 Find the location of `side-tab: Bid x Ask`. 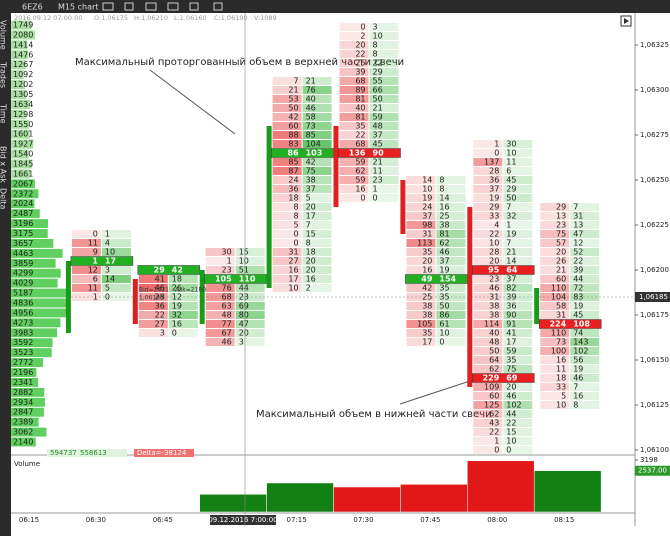

side-tab: Bid x Ask is located at coordinates (4, 164).